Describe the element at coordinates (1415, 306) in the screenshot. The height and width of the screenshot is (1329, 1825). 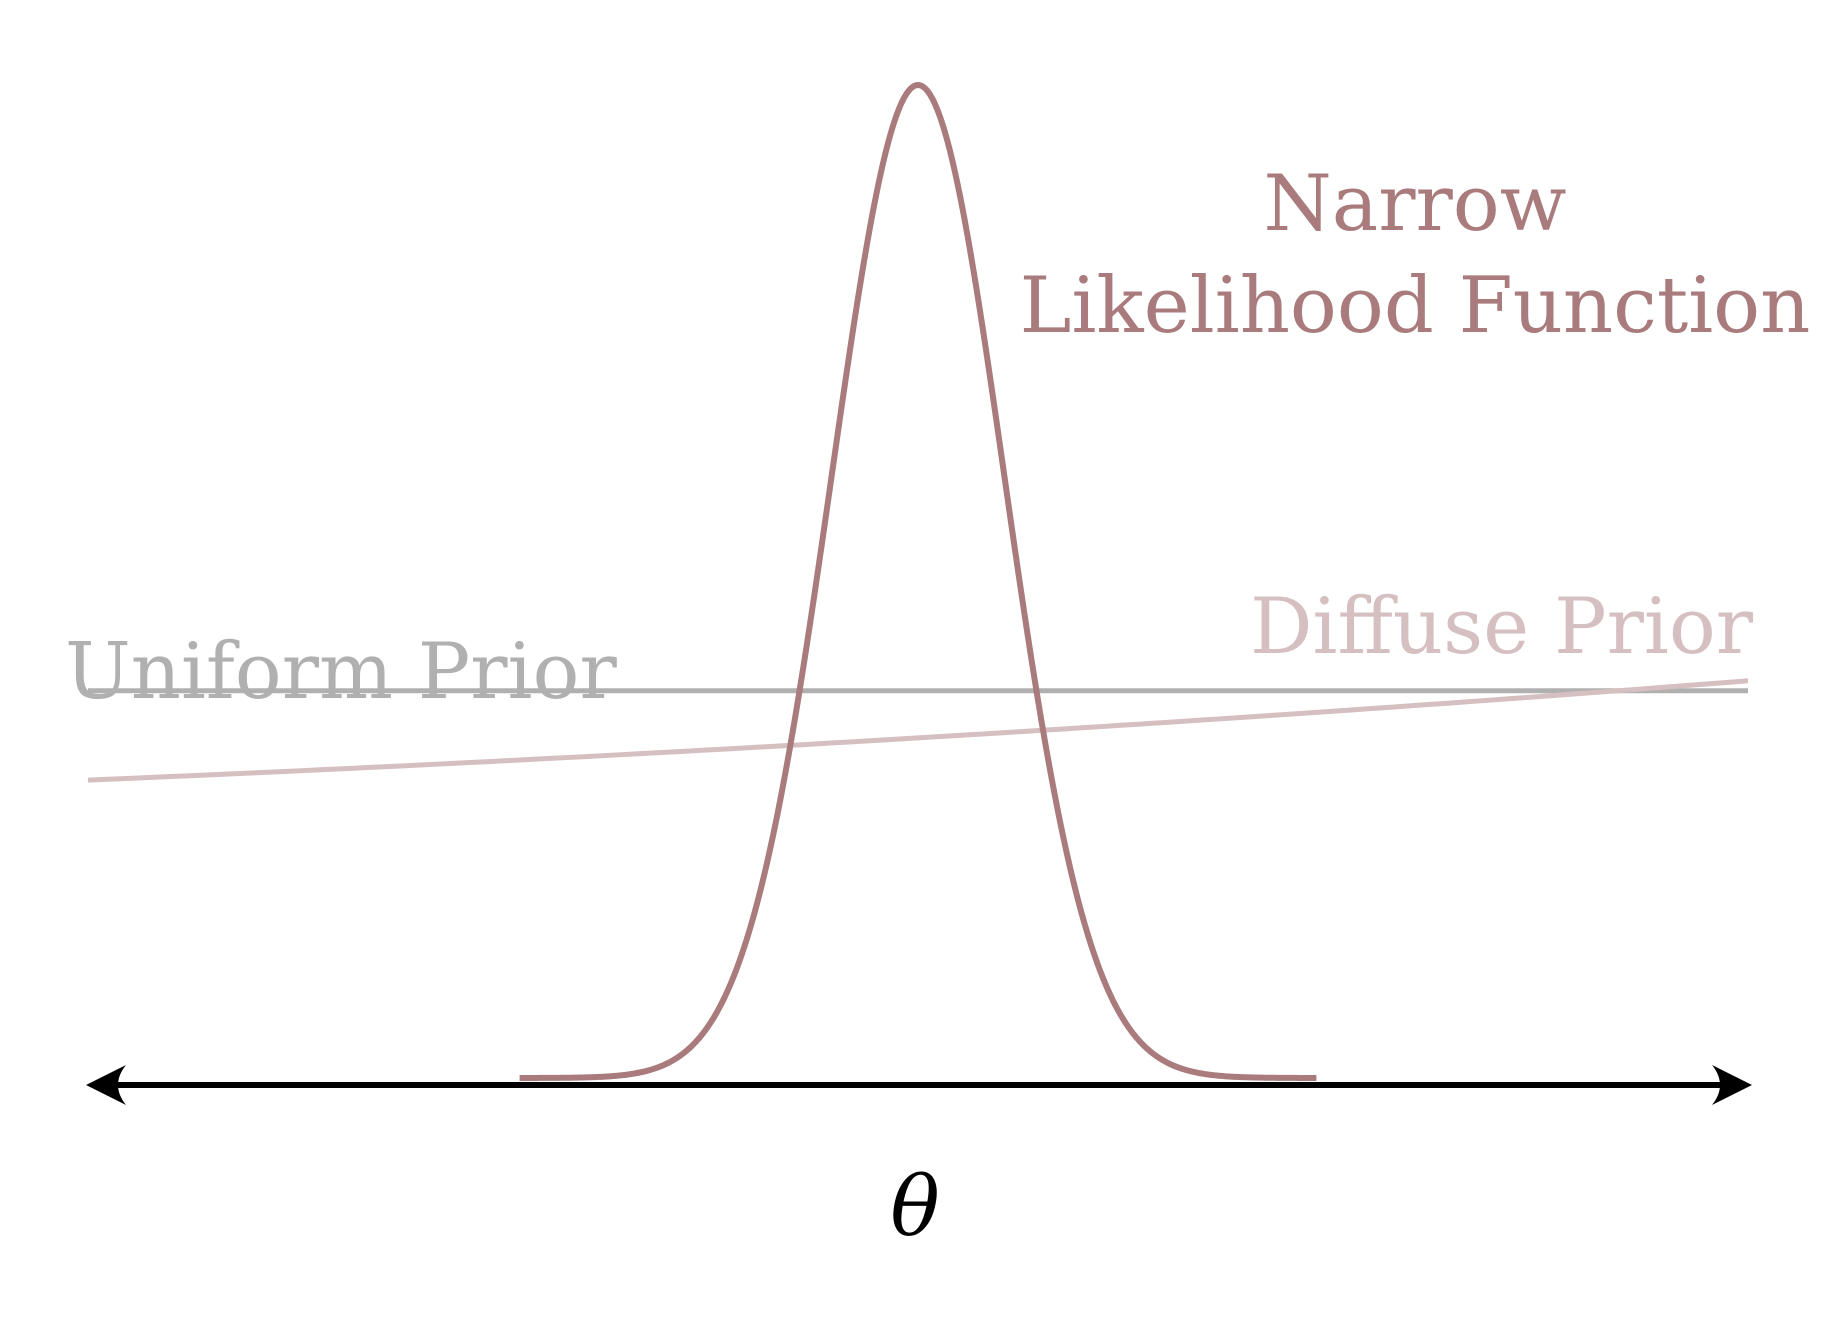
I see `likelihood-label-line2: Likelihood Function` at that location.